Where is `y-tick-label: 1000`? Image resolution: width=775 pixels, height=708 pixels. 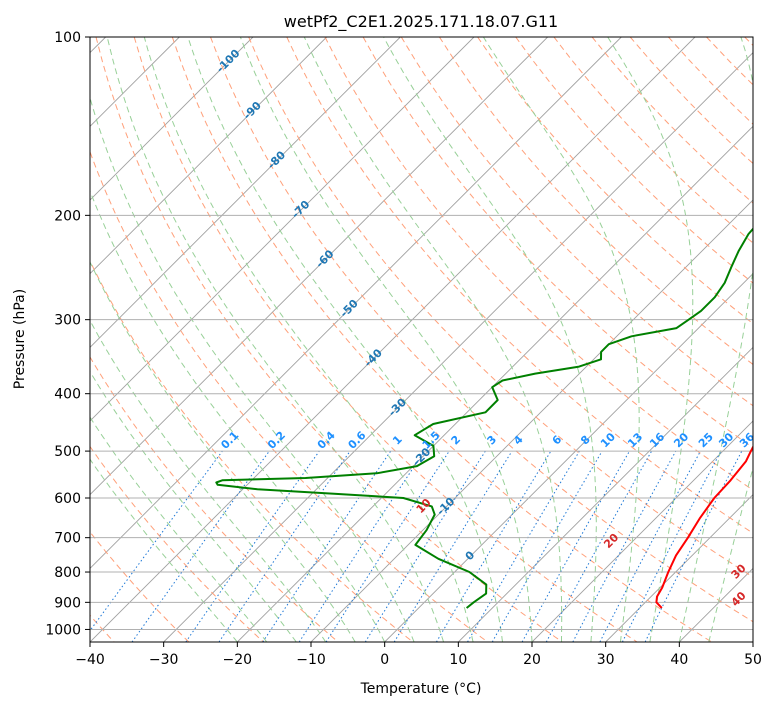 y-tick-label: 1000 is located at coordinates (63, 630).